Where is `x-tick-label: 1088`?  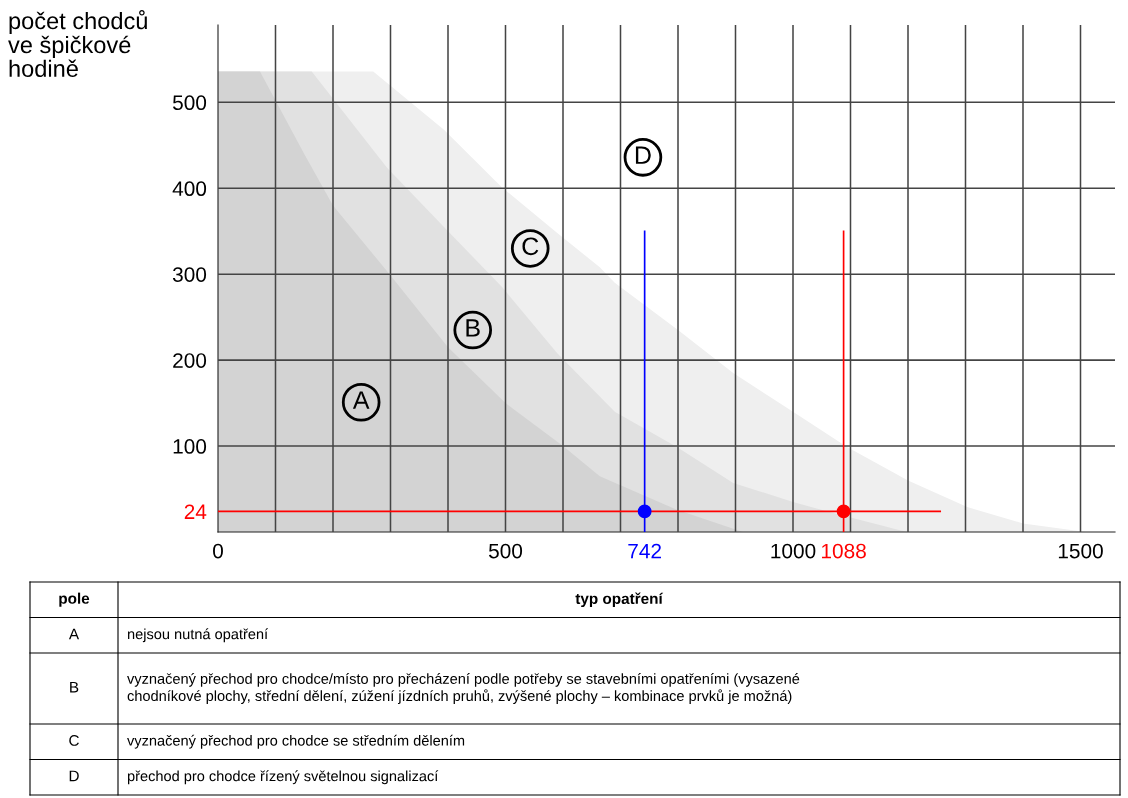
x-tick-label: 1088 is located at coordinates (844, 551).